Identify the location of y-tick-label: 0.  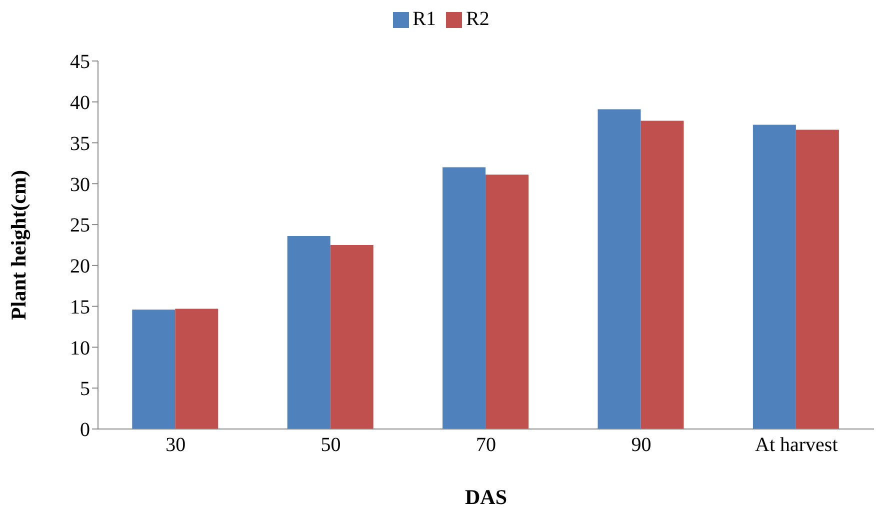
(85, 430).